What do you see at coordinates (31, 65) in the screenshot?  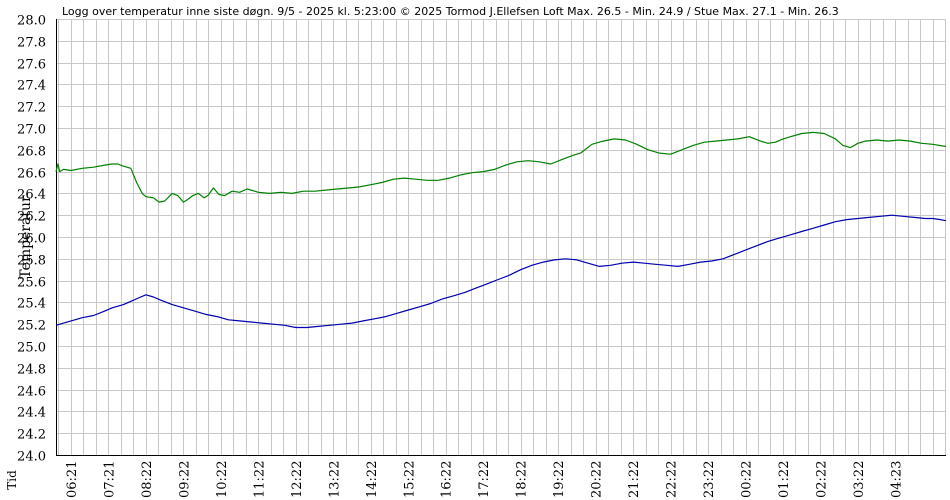 I see `y-tick-label: 27.6` at bounding box center [31, 65].